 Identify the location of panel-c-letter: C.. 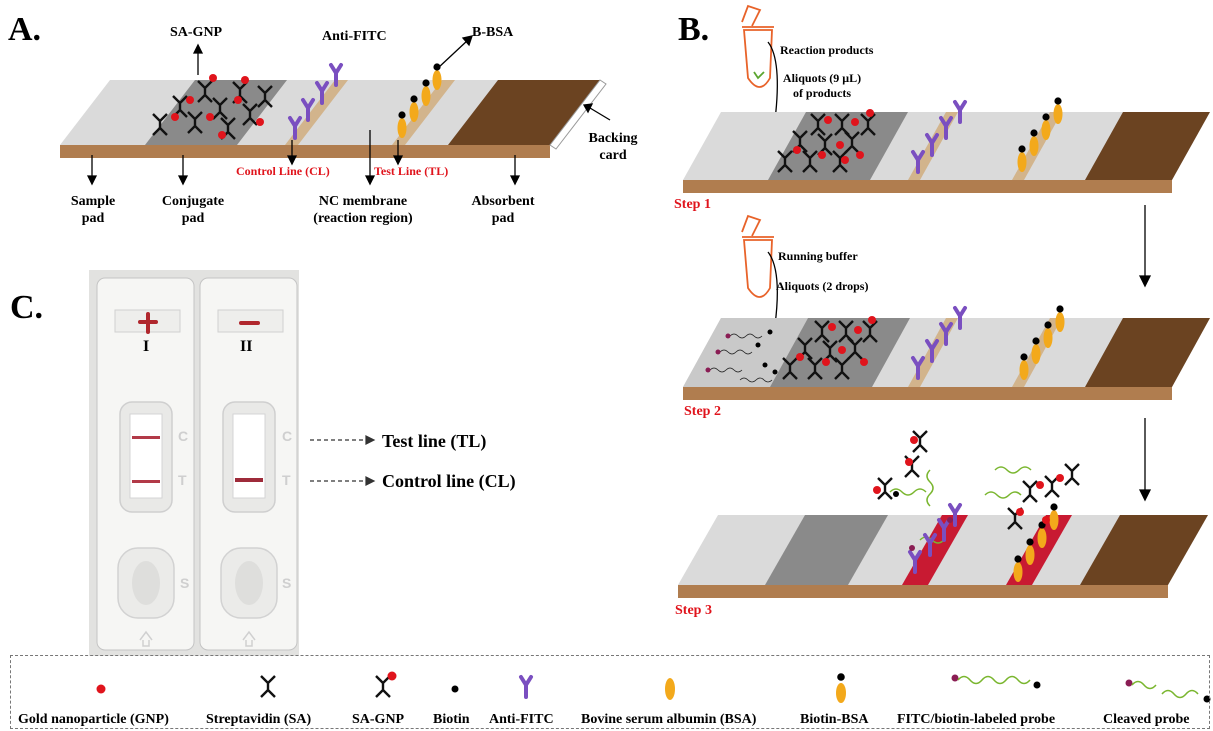
(27, 307).